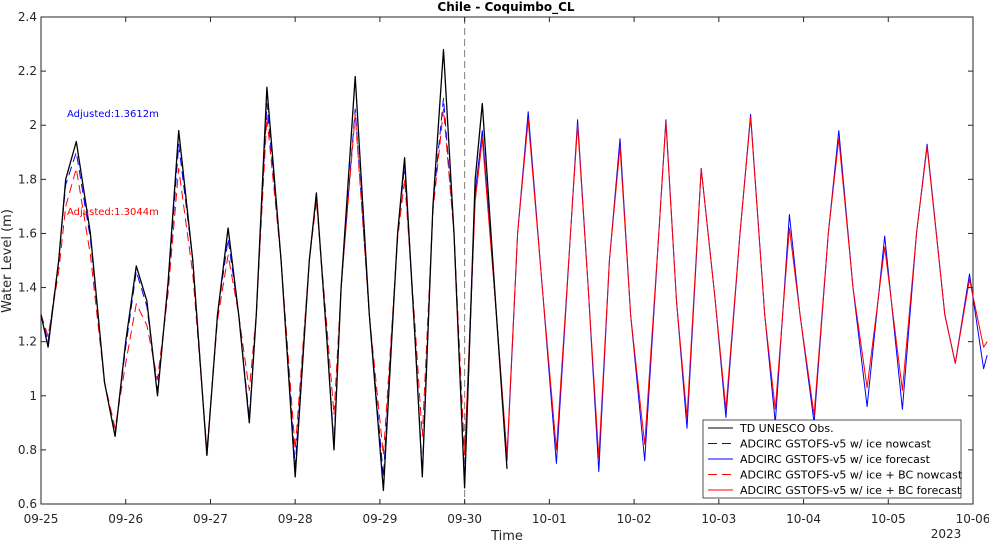 The height and width of the screenshot is (545, 989). What do you see at coordinates (505, 7) in the screenshot?
I see `chart-title: Chile - Coquimbo_CL` at bounding box center [505, 7].